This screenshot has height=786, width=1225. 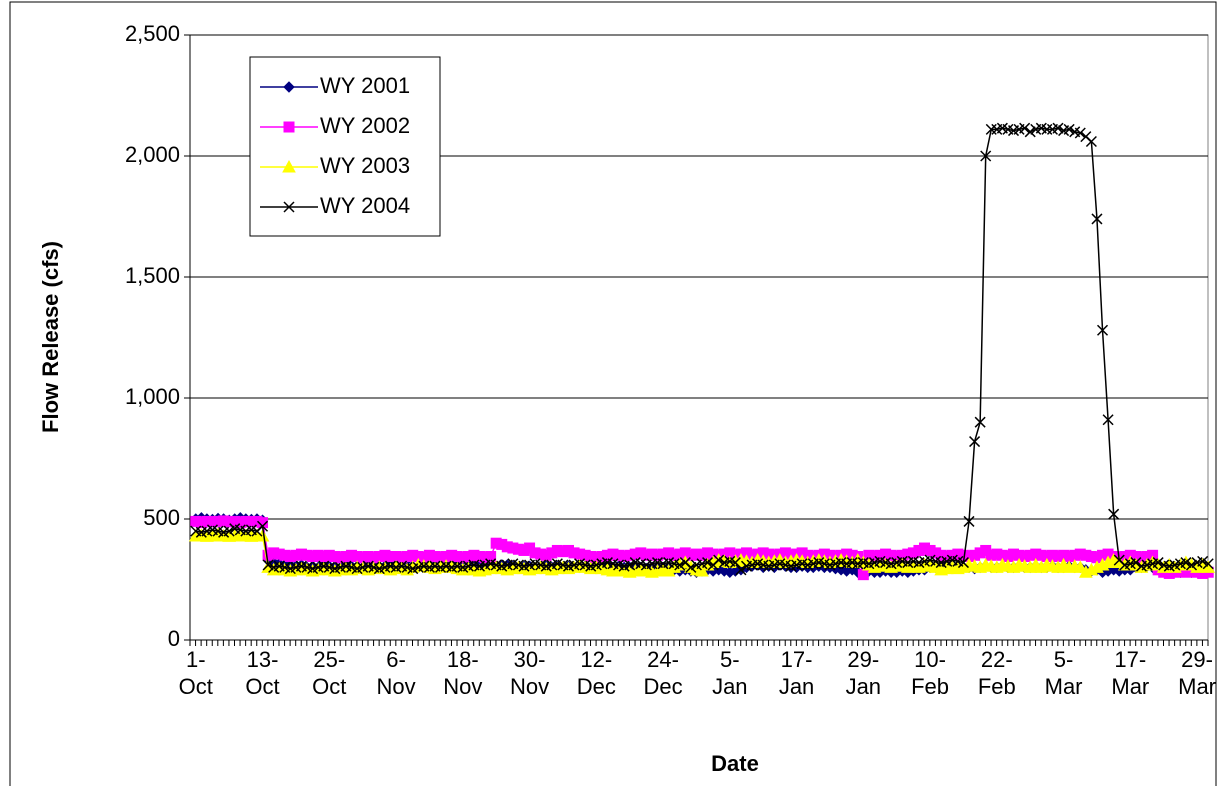 What do you see at coordinates (365, 85) in the screenshot?
I see `legend-label: WY 2001` at bounding box center [365, 85].